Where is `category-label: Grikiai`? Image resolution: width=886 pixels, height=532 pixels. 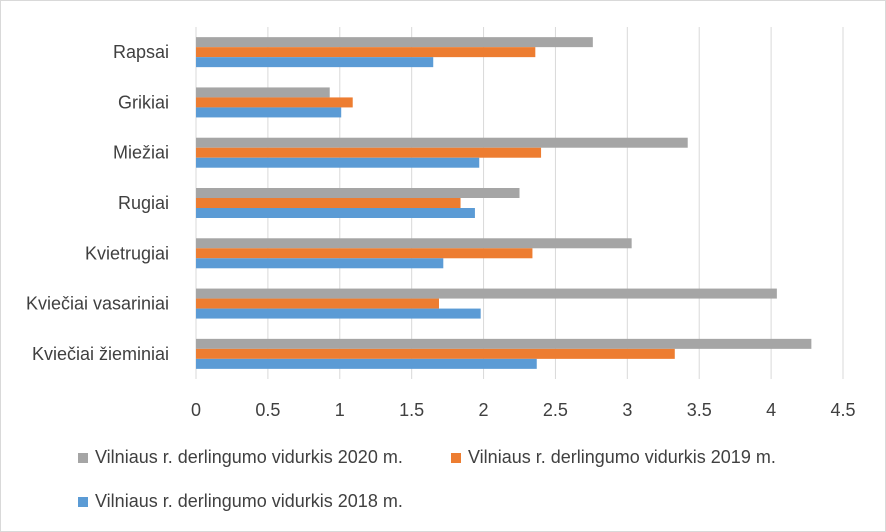 category-label: Grikiai is located at coordinates (143, 102).